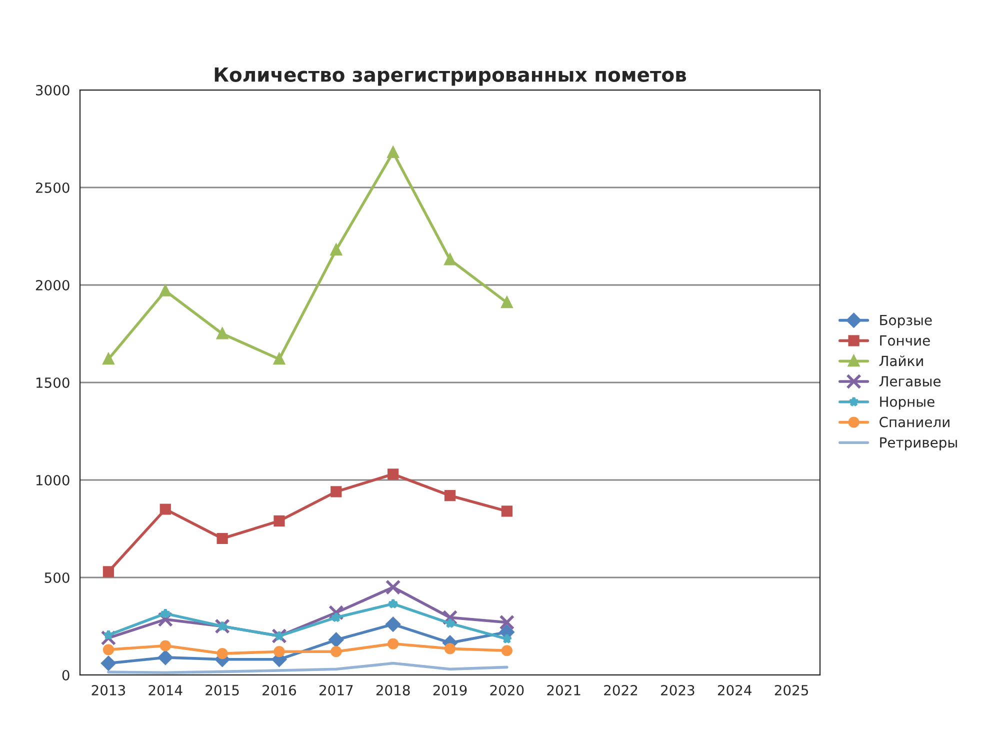 This screenshot has width=1000, height=750. What do you see at coordinates (907, 403) in the screenshot?
I see `legend-label: Норные` at bounding box center [907, 403].